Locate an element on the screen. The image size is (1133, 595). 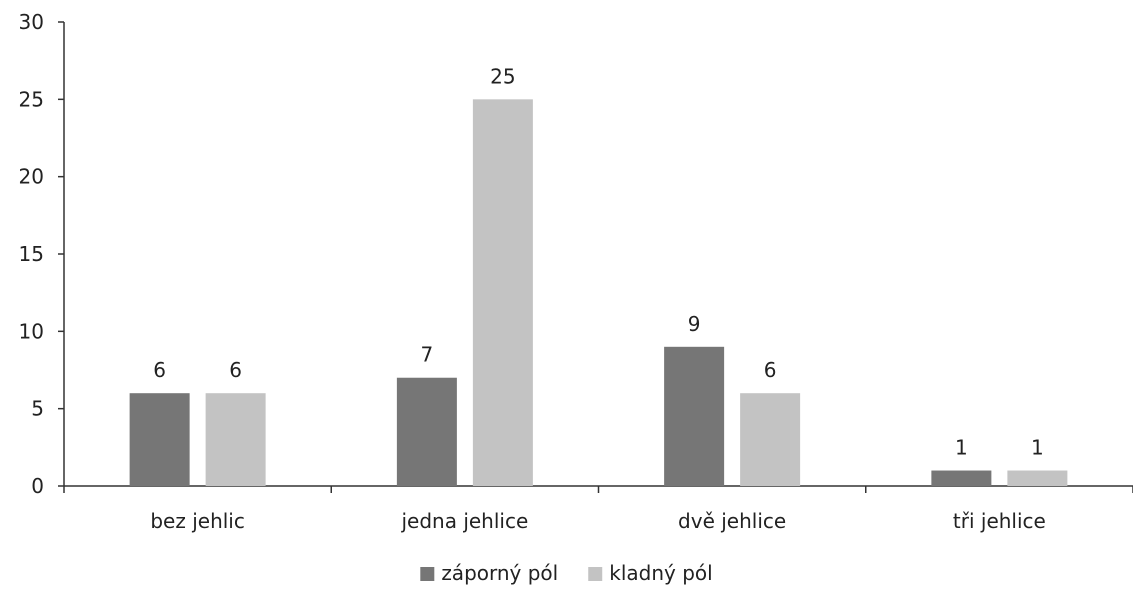
y-tick-label: 25 is located at coordinates (31, 99).